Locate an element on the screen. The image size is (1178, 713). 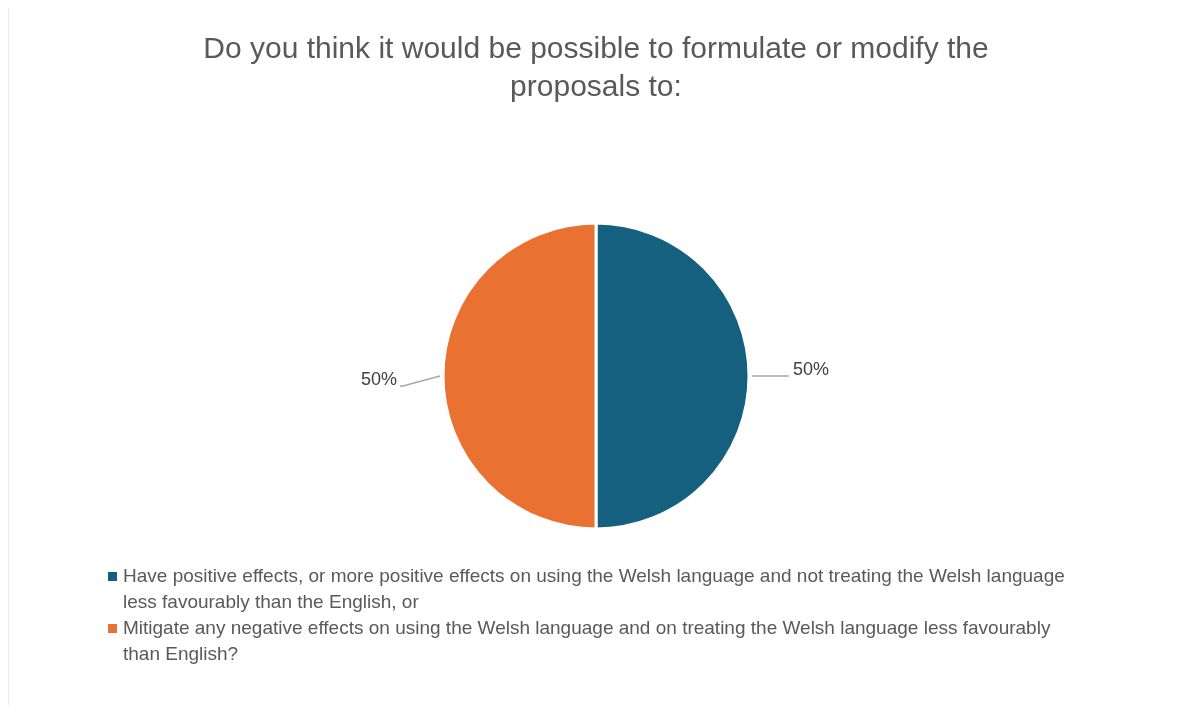
legend-label: Have positive effects, or more positive effects on using the Welsh language and not treating the Welsh language less favourably than the English, or is located at coordinates (594, 588).